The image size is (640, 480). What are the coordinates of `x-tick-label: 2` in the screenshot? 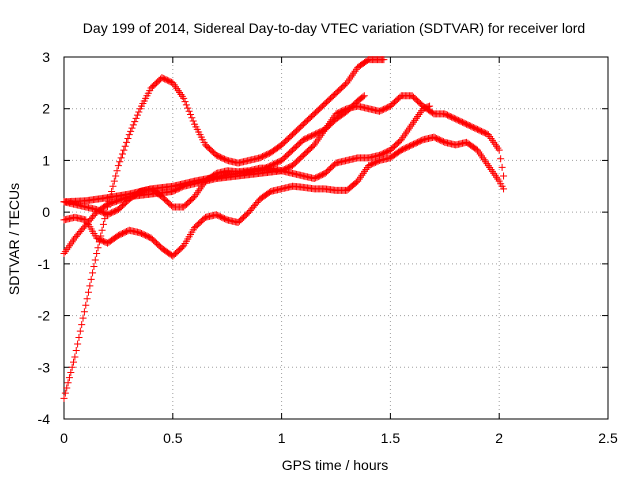 It's located at (499, 438).